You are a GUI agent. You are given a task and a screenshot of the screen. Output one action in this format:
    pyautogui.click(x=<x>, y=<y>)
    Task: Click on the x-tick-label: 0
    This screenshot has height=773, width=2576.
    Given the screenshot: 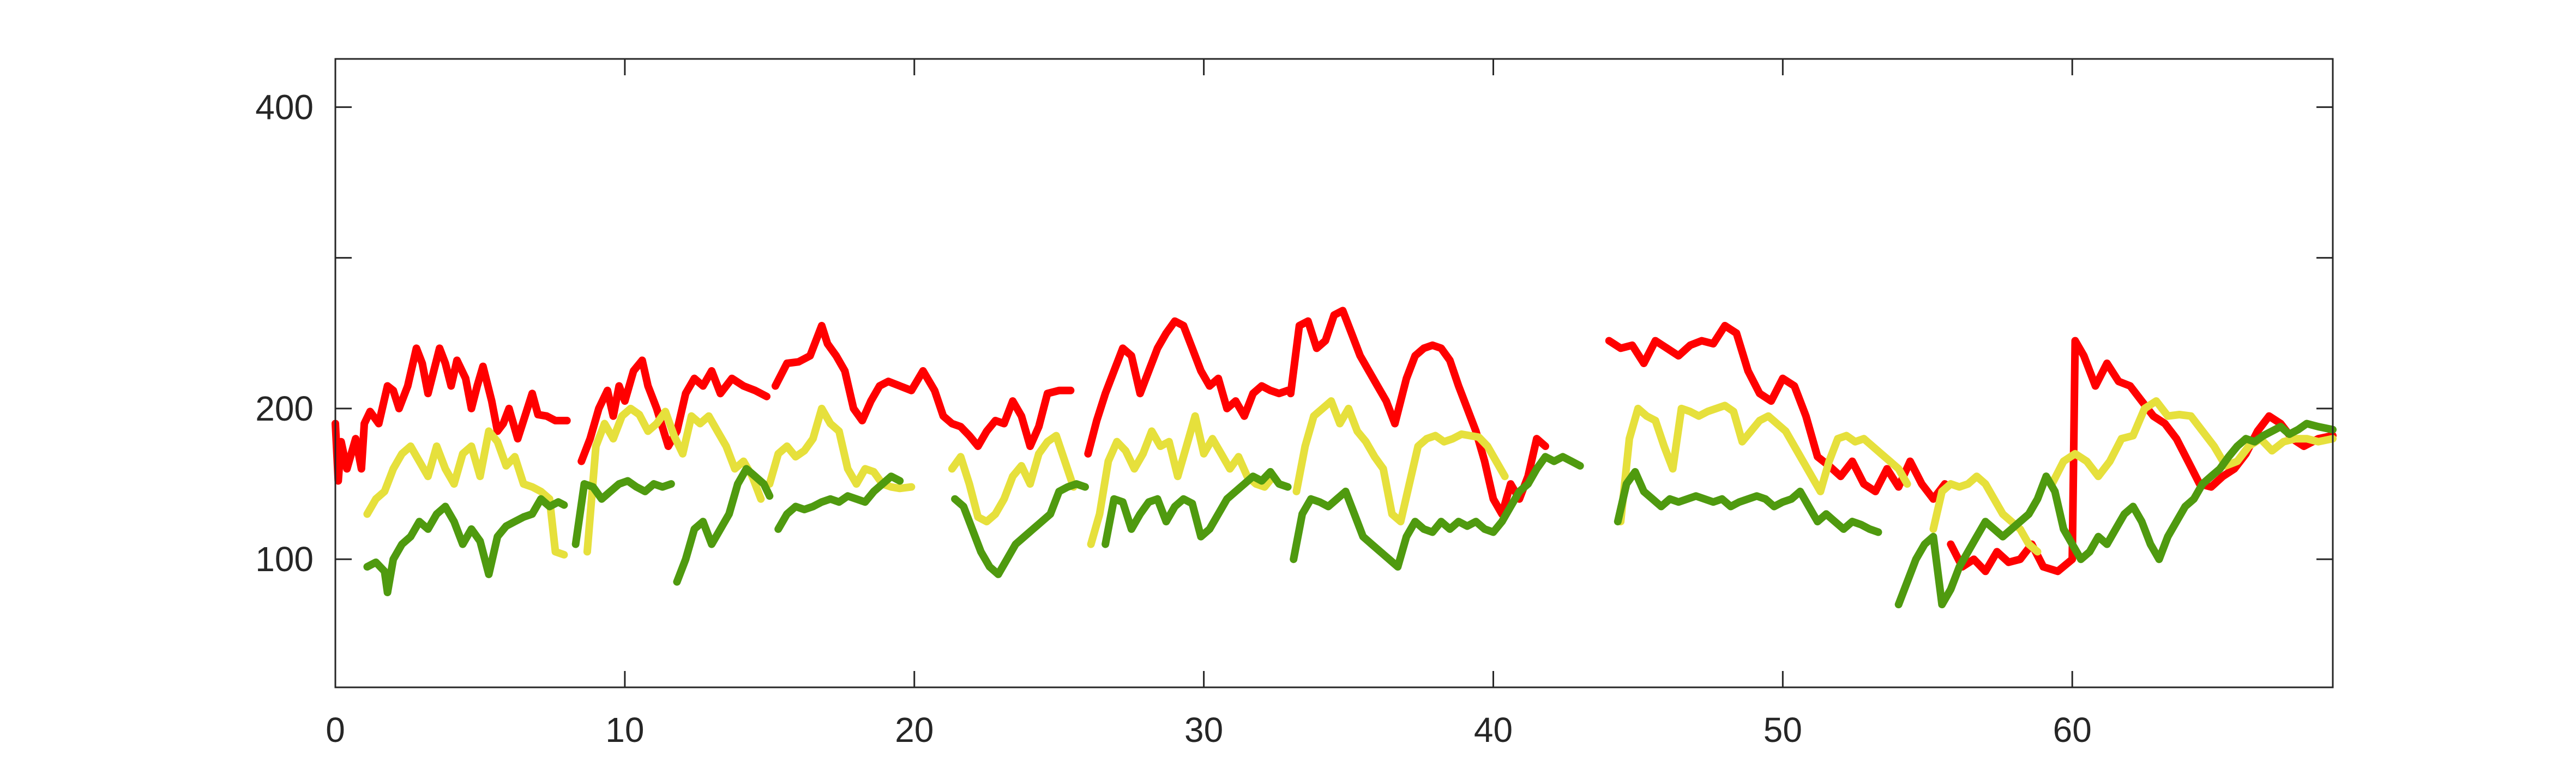 What is the action you would take?
    pyautogui.click(x=335, y=730)
    